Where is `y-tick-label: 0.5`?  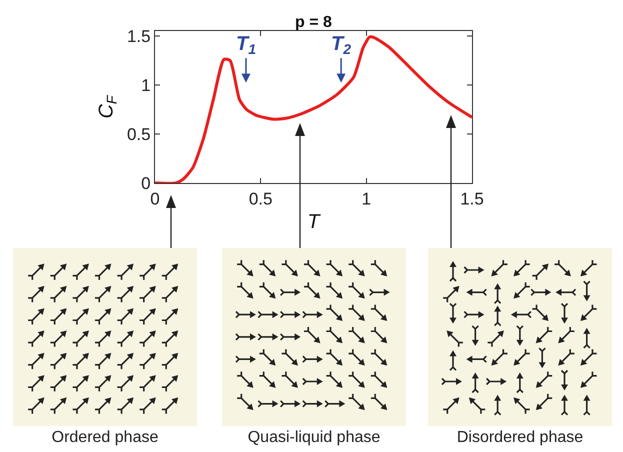 y-tick-label: 0.5 is located at coordinates (138, 134).